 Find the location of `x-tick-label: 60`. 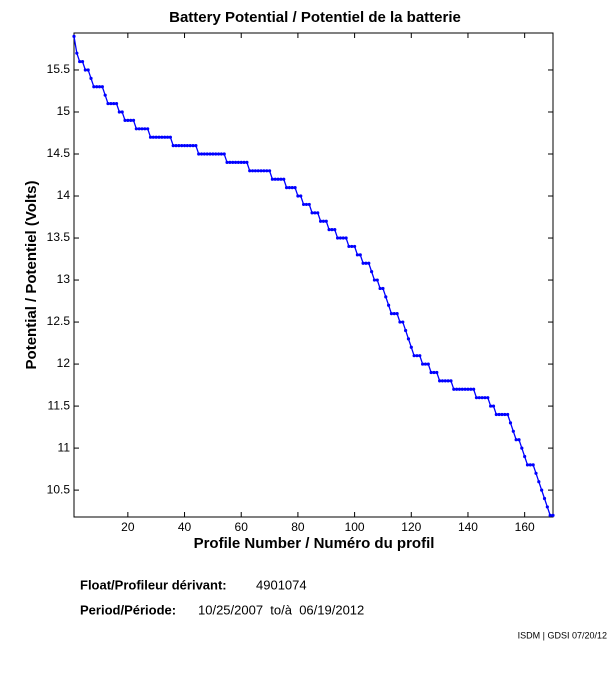

x-tick-label: 60 is located at coordinates (242, 527).